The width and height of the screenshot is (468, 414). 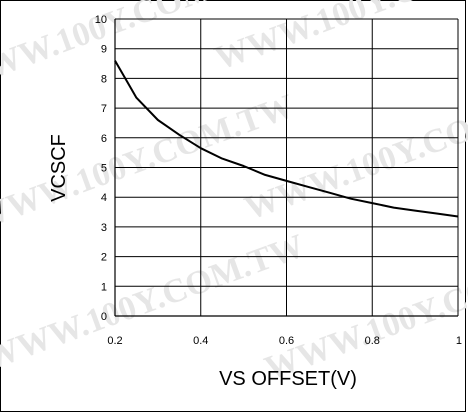 What do you see at coordinates (104, 287) in the screenshot?
I see `y-tick-label: 1` at bounding box center [104, 287].